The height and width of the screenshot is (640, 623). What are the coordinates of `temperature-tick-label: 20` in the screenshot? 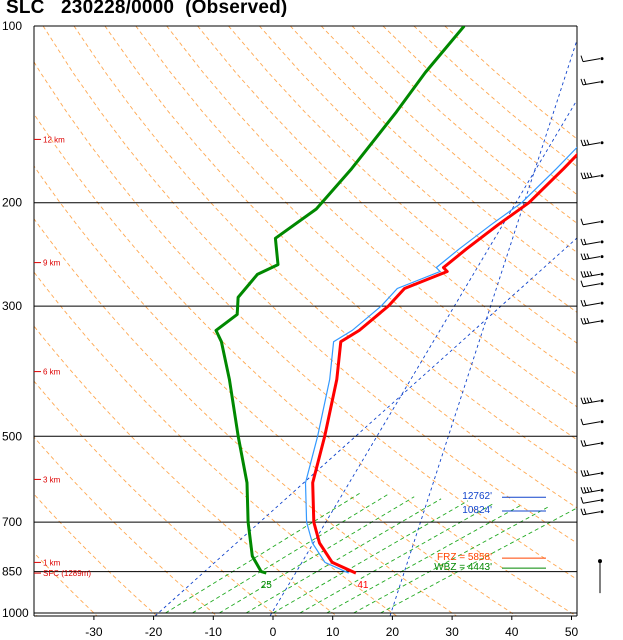 It's located at (393, 632).